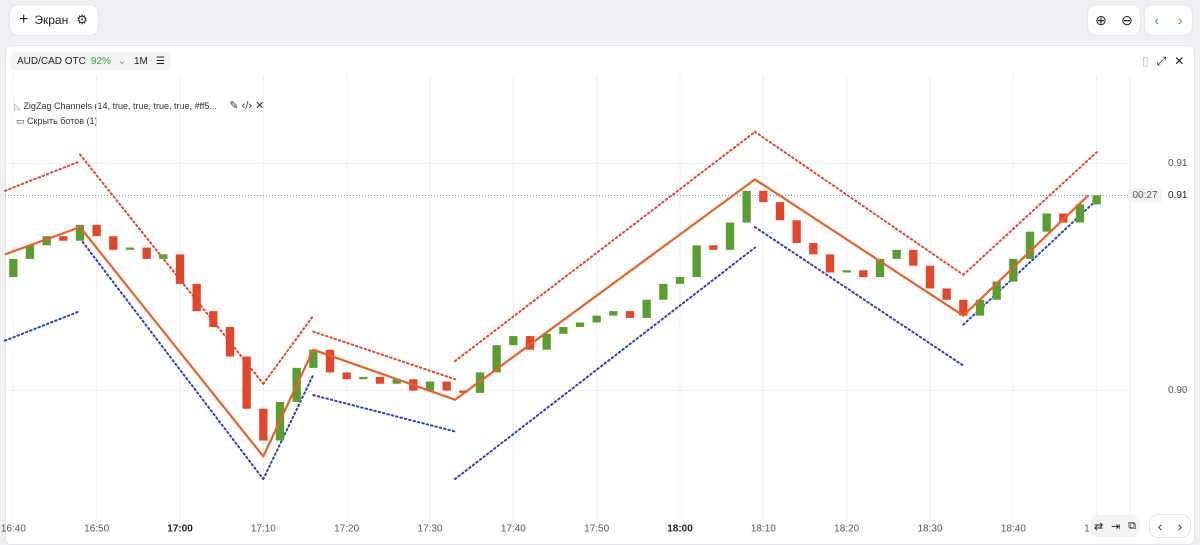 This screenshot has width=1200, height=545. Describe the element at coordinates (1178, 195) in the screenshot. I see `last-price-label: 0.91` at that location.